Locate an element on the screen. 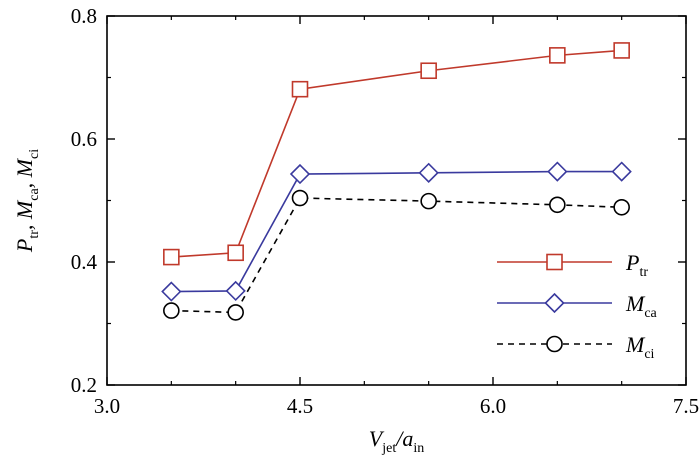 Image resolution: width=700 pixels, height=472 pixels. x-tick-label: 7.5 is located at coordinates (686, 406).